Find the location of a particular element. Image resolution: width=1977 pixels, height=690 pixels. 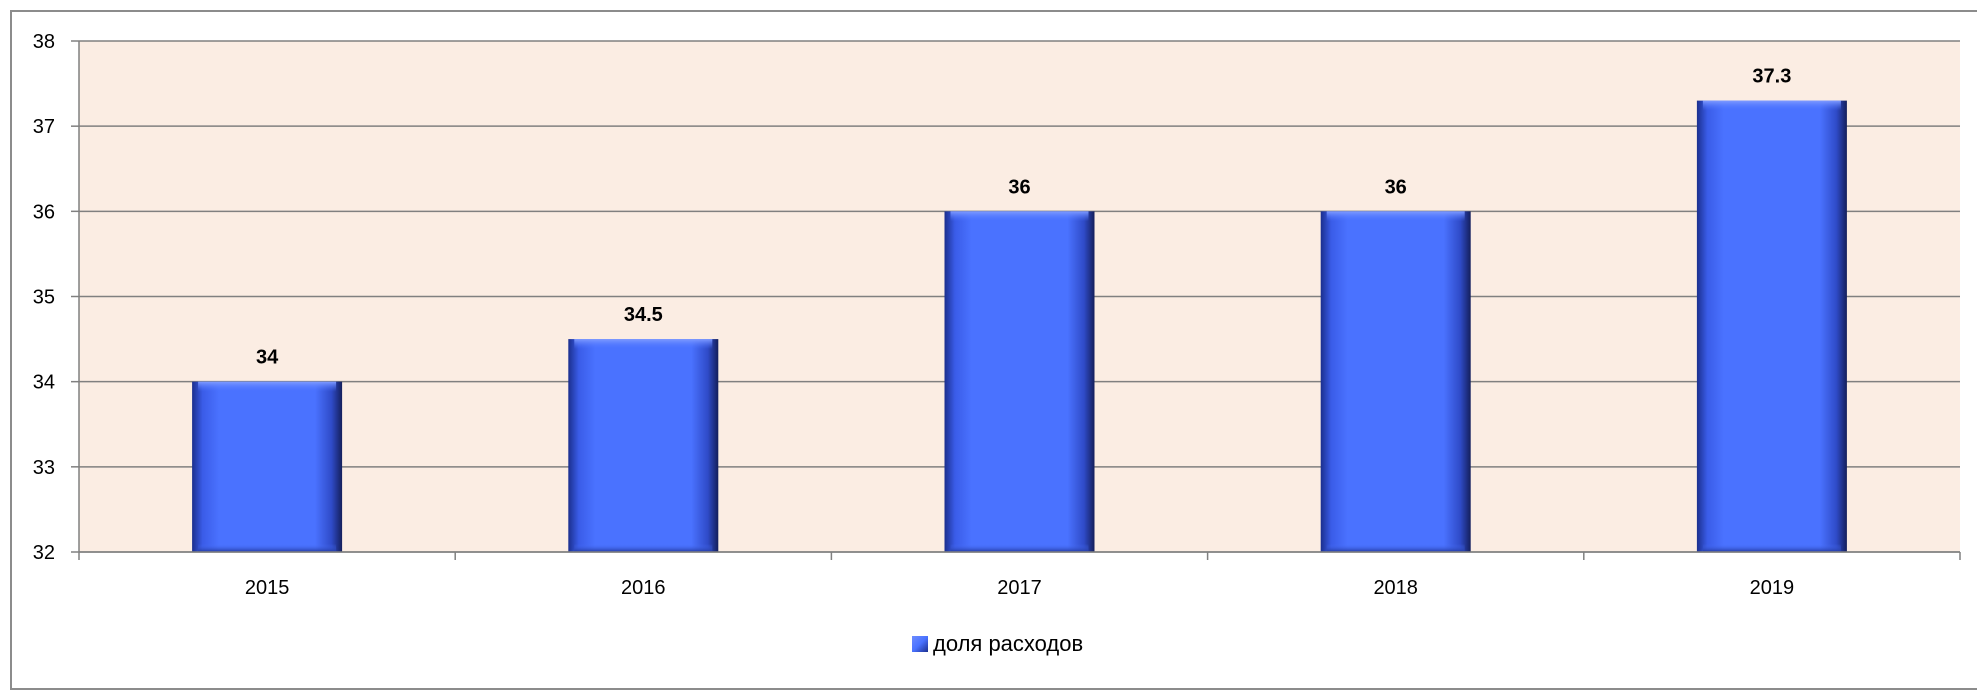

bar-2018 is located at coordinates (1395, 382).